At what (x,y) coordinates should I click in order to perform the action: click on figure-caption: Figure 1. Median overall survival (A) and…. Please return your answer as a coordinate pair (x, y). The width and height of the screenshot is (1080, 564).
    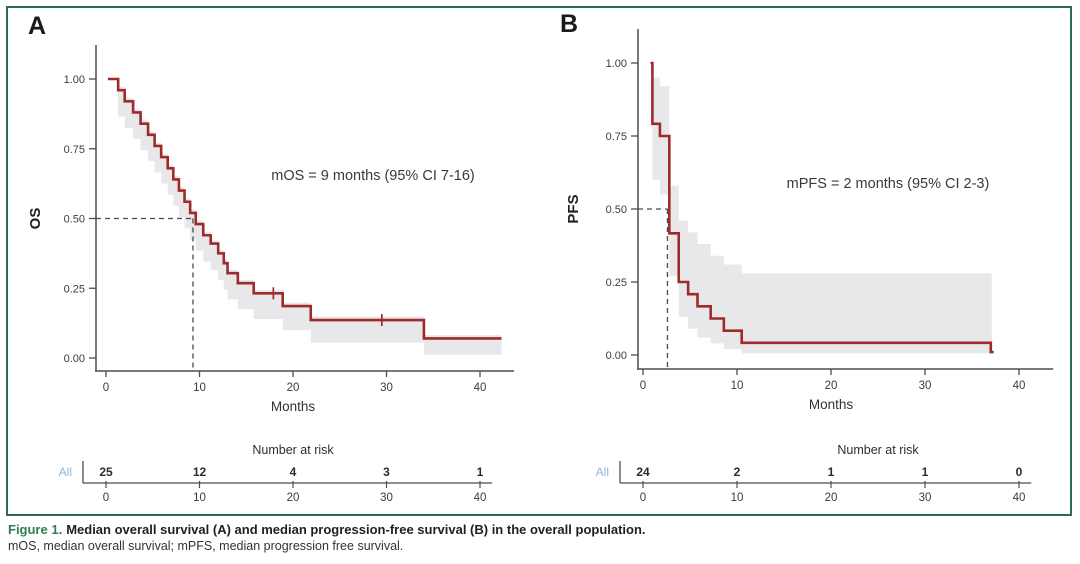
    Looking at the image, I should click on (539, 538).